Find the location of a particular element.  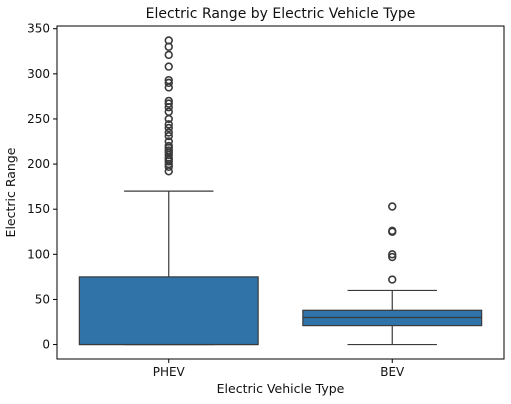

y-tick-label-100: 100 is located at coordinates (38, 254).